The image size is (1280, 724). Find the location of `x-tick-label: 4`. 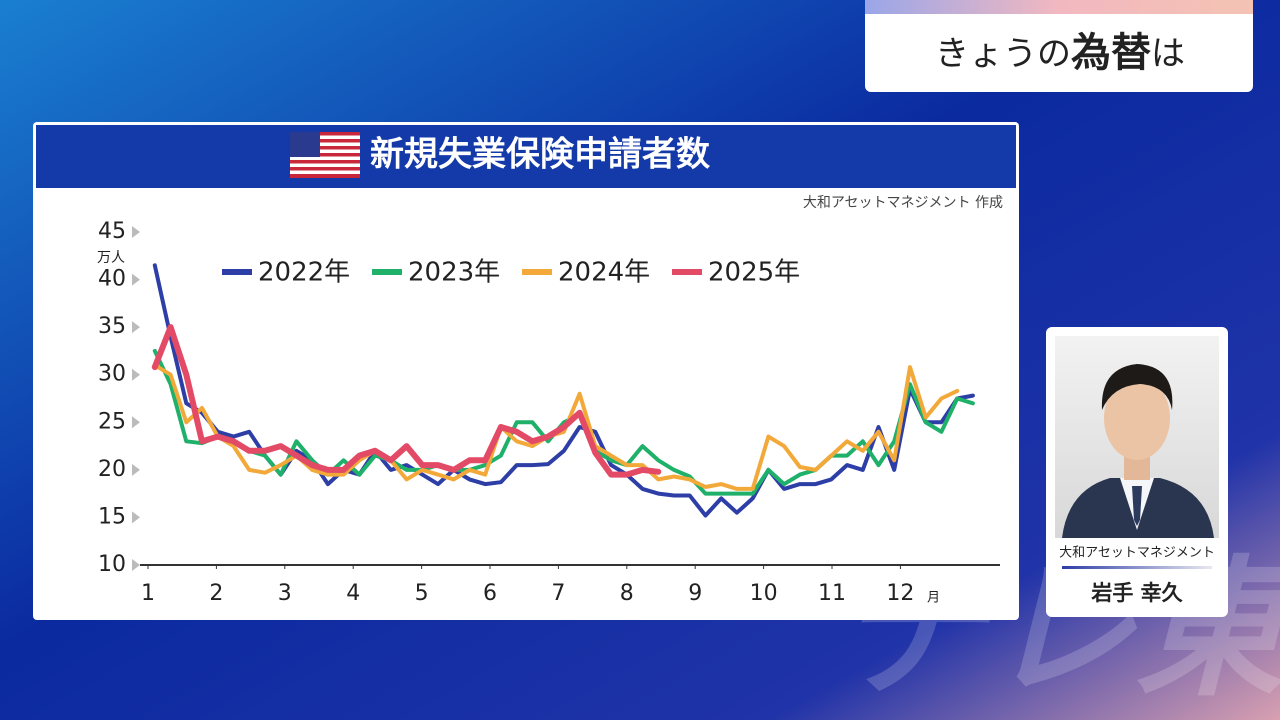

x-tick-label: 4 is located at coordinates (353, 593).